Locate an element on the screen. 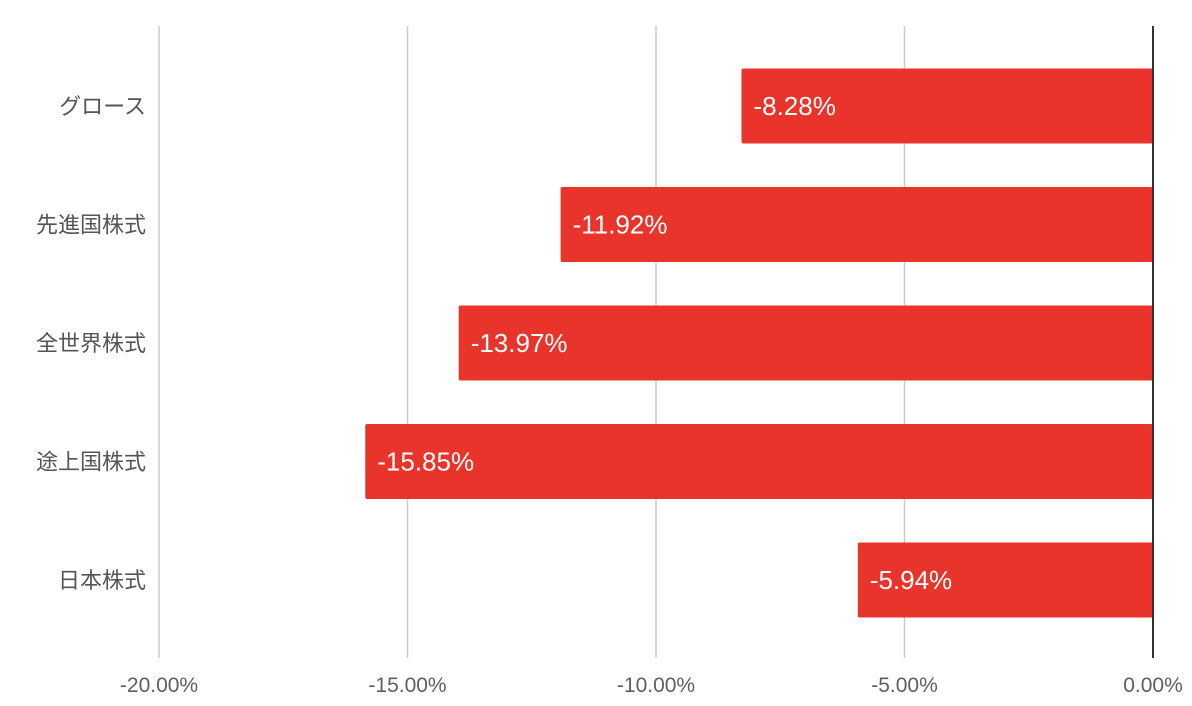 The image size is (1192, 706). x-tick-label: -10.00% is located at coordinates (656, 685).